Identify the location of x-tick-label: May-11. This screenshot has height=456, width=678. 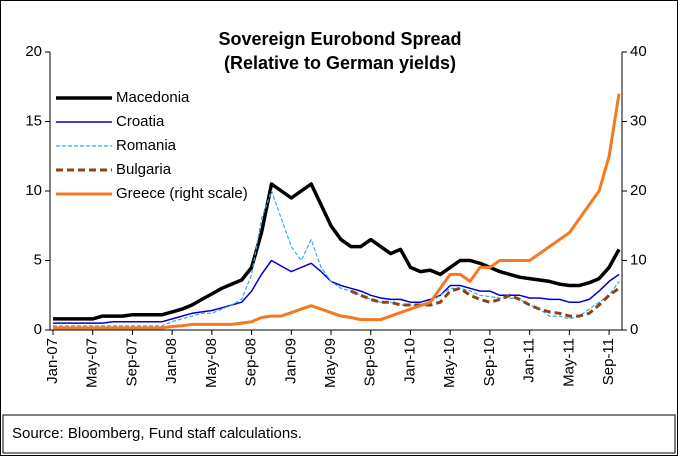
(568, 362).